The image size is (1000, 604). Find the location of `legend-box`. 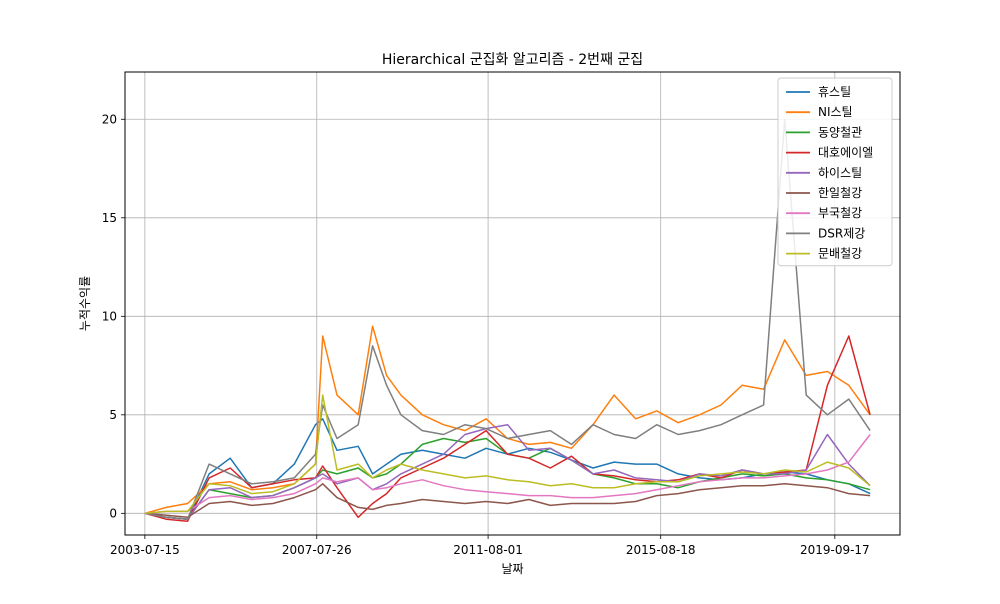

legend-box is located at coordinates (835, 172).